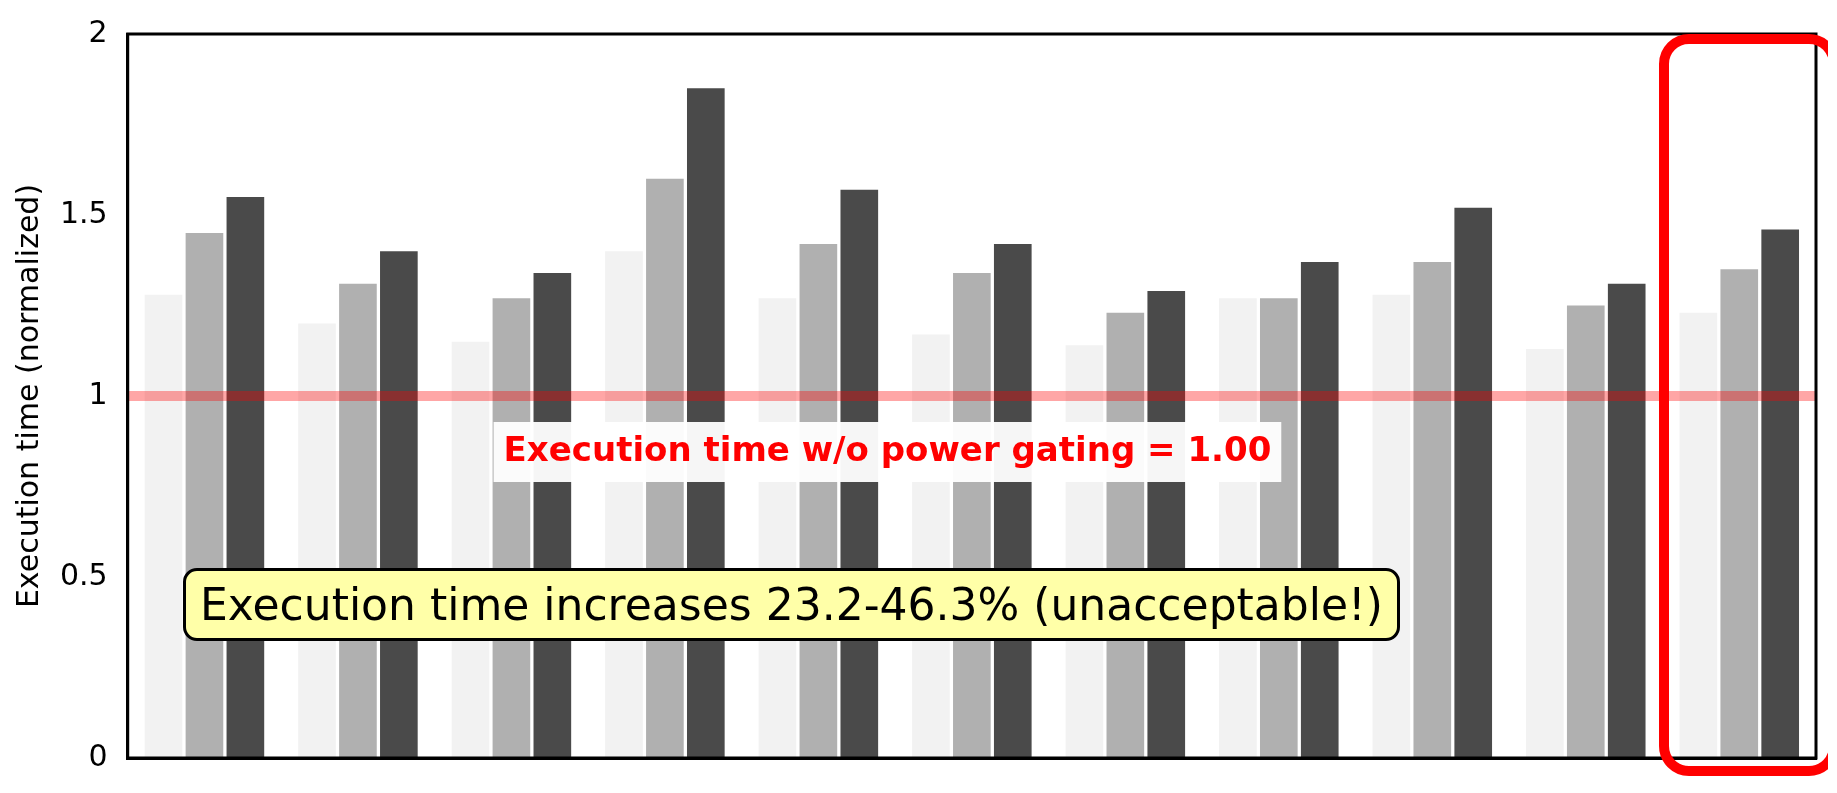 The height and width of the screenshot is (793, 1837). I want to click on annotation: Execution time increases 23.2-46.3% (unacceptable!), so click(791, 604).